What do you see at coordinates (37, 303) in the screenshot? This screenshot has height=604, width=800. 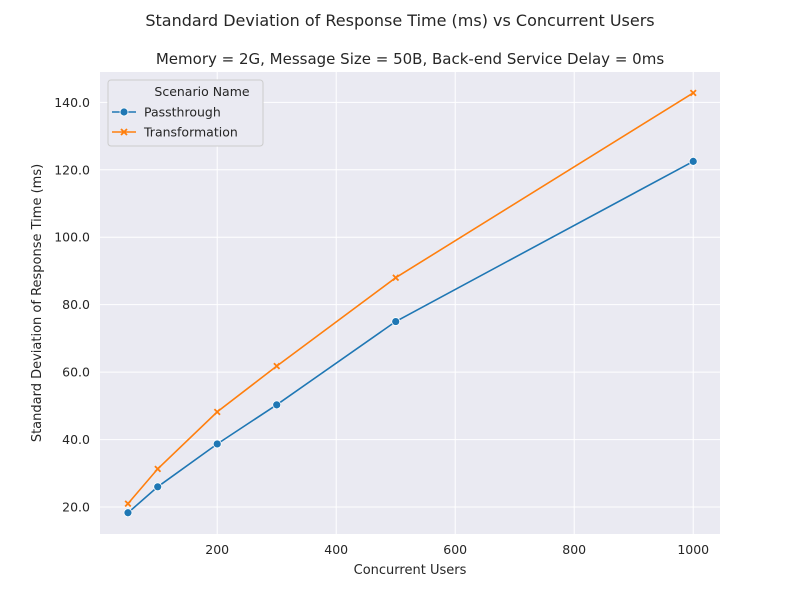 I see `y-axis-label: Standard Deviation of Response Time (ms)` at bounding box center [37, 303].